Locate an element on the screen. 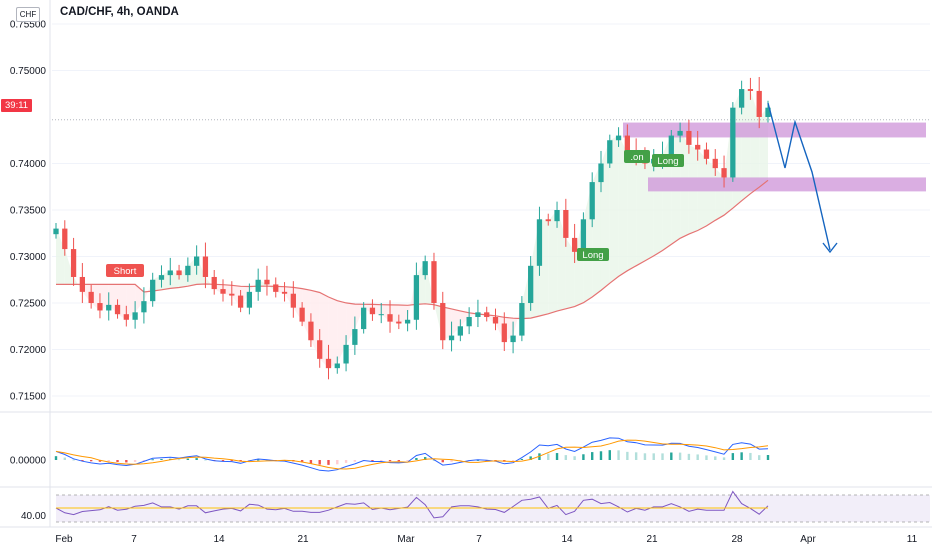 The width and height of the screenshot is (932, 550). signal-label-box is located at coordinates (125, 270).